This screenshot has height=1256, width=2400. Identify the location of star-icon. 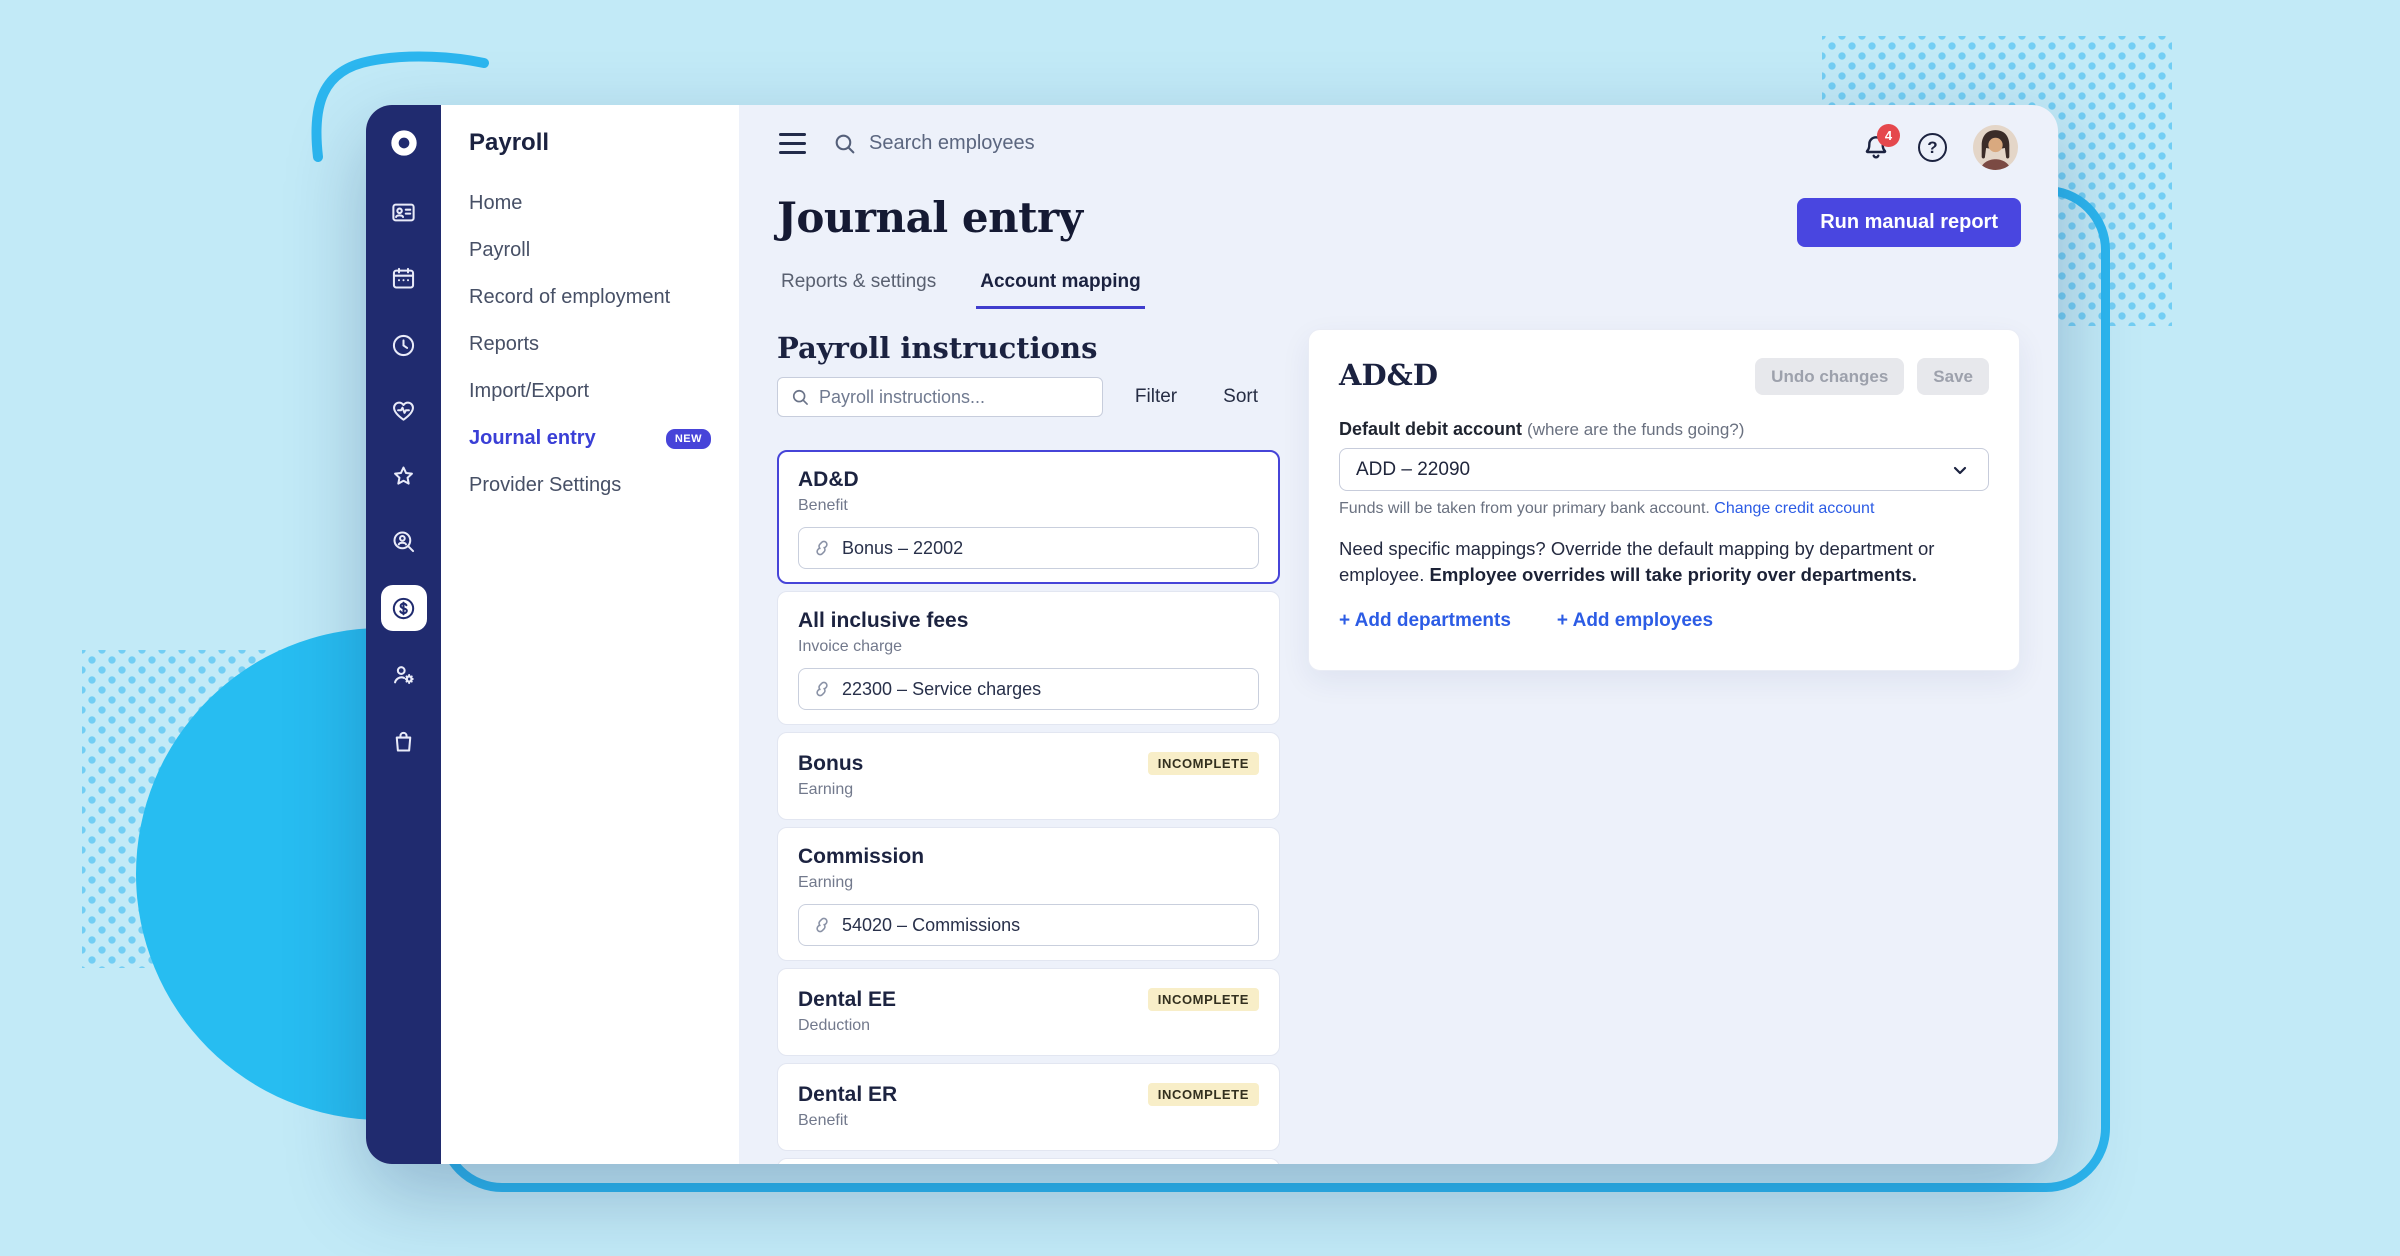
(403, 475).